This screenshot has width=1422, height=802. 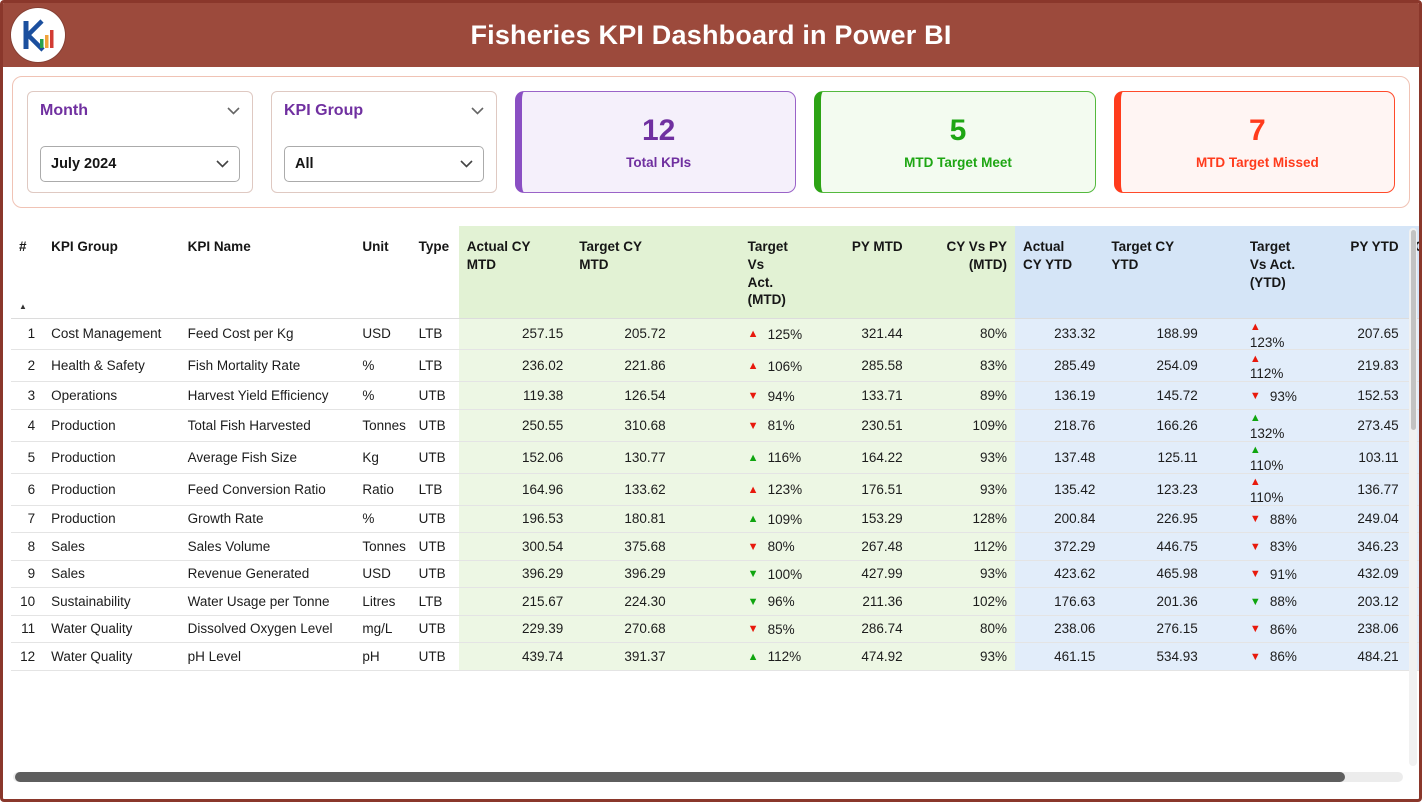 I want to click on col-header-target-vs-act-ytd-label: Target Vs Act. (YTD), so click(x=1272, y=264).